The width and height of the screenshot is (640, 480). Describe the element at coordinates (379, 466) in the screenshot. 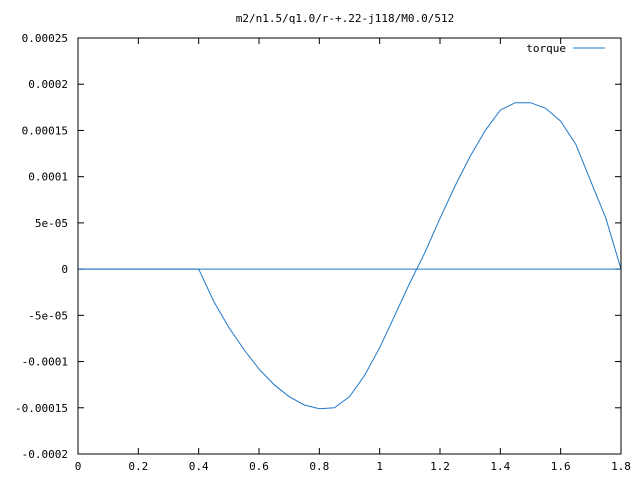

I see `x-tick-label: 1` at that location.